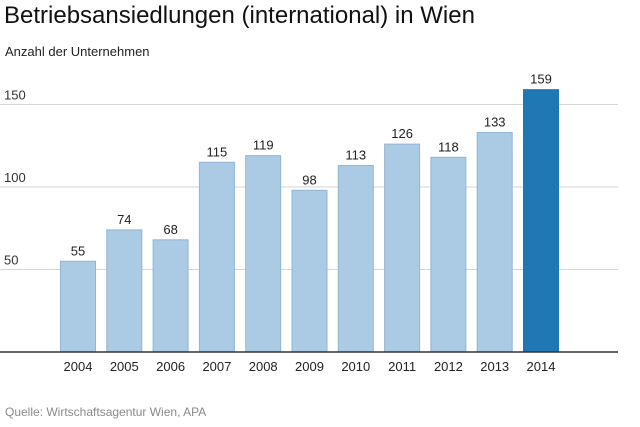  What do you see at coordinates (355, 259) in the screenshot?
I see `bar-2010` at bounding box center [355, 259].